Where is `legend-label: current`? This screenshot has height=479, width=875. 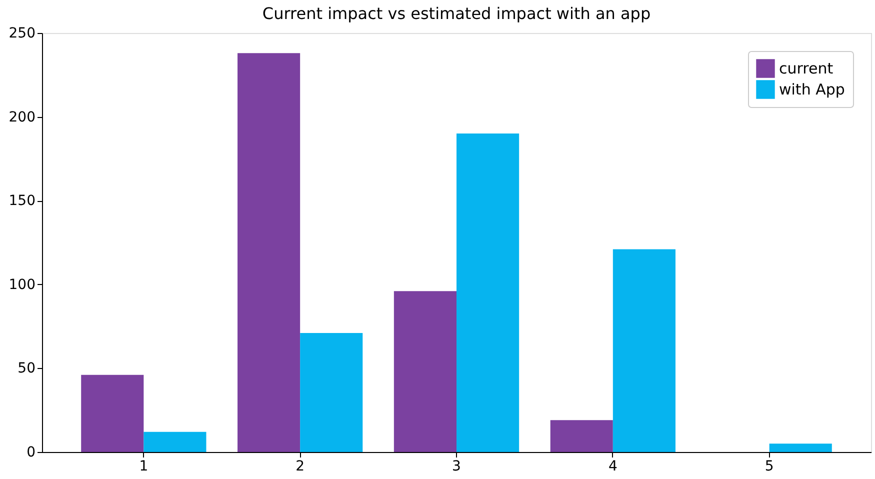 legend-label: current is located at coordinates (806, 69).